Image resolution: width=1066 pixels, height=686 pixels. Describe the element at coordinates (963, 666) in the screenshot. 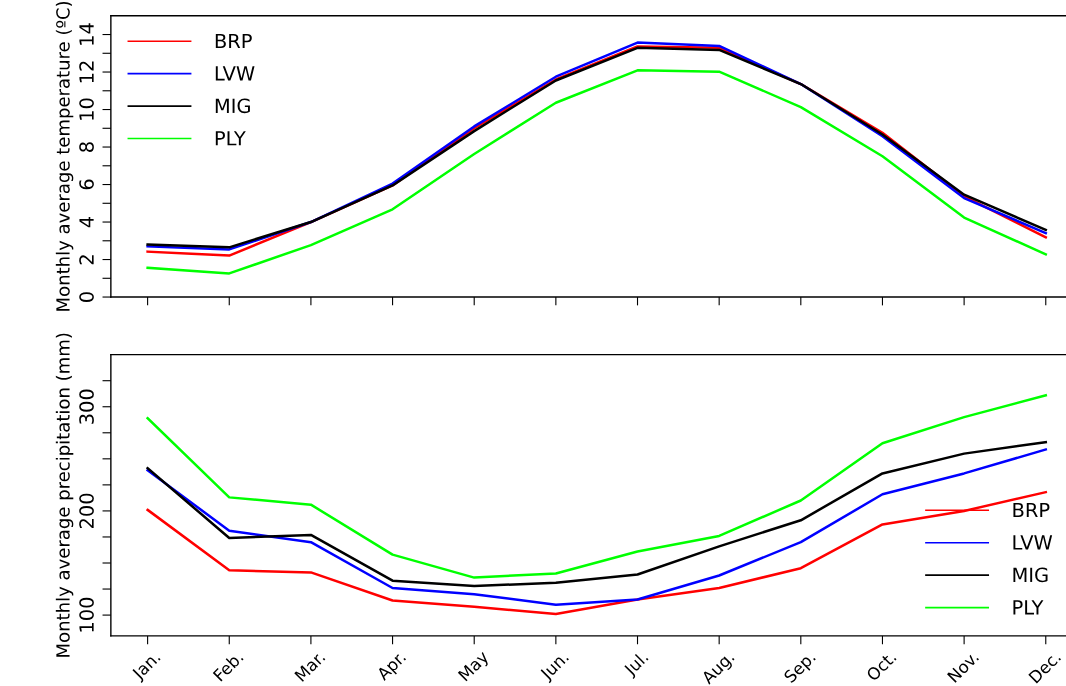

I see `x-tick-label: Nov.` at that location.